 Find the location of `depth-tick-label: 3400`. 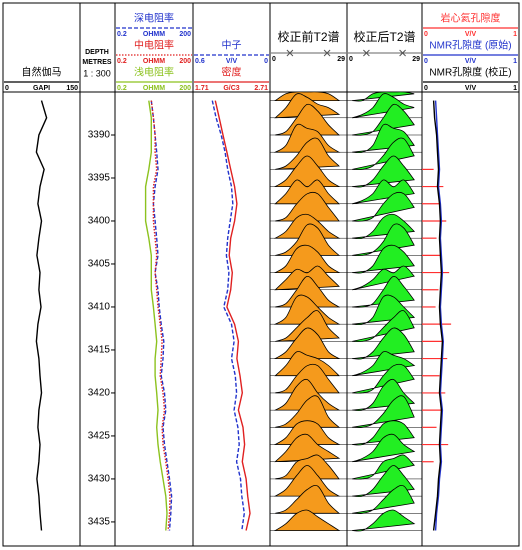

depth-tick-label: 3400 is located at coordinates (99, 221).